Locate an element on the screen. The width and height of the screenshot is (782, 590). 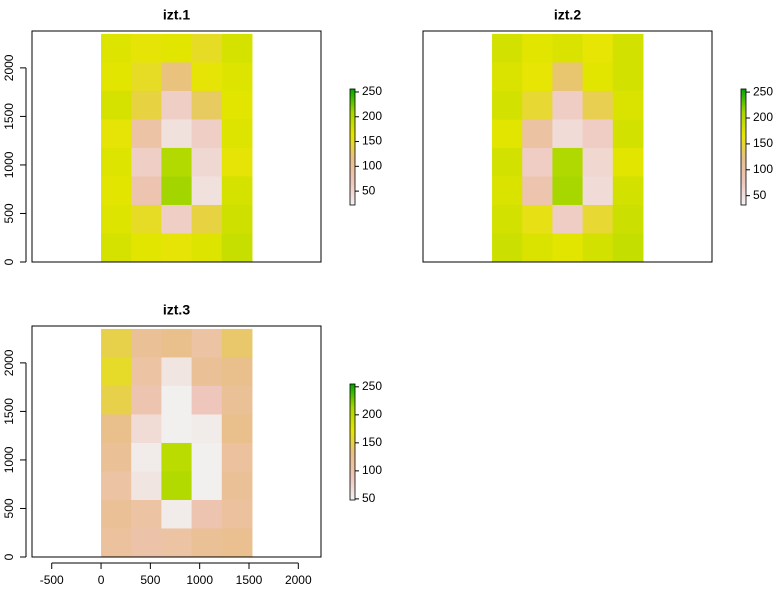
x-tick-label: -500 is located at coordinates (52, 580).